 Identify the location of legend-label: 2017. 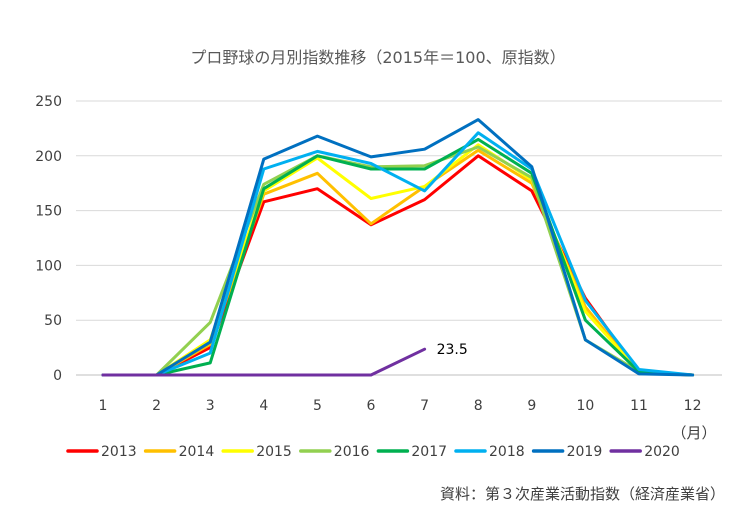
(429, 452).